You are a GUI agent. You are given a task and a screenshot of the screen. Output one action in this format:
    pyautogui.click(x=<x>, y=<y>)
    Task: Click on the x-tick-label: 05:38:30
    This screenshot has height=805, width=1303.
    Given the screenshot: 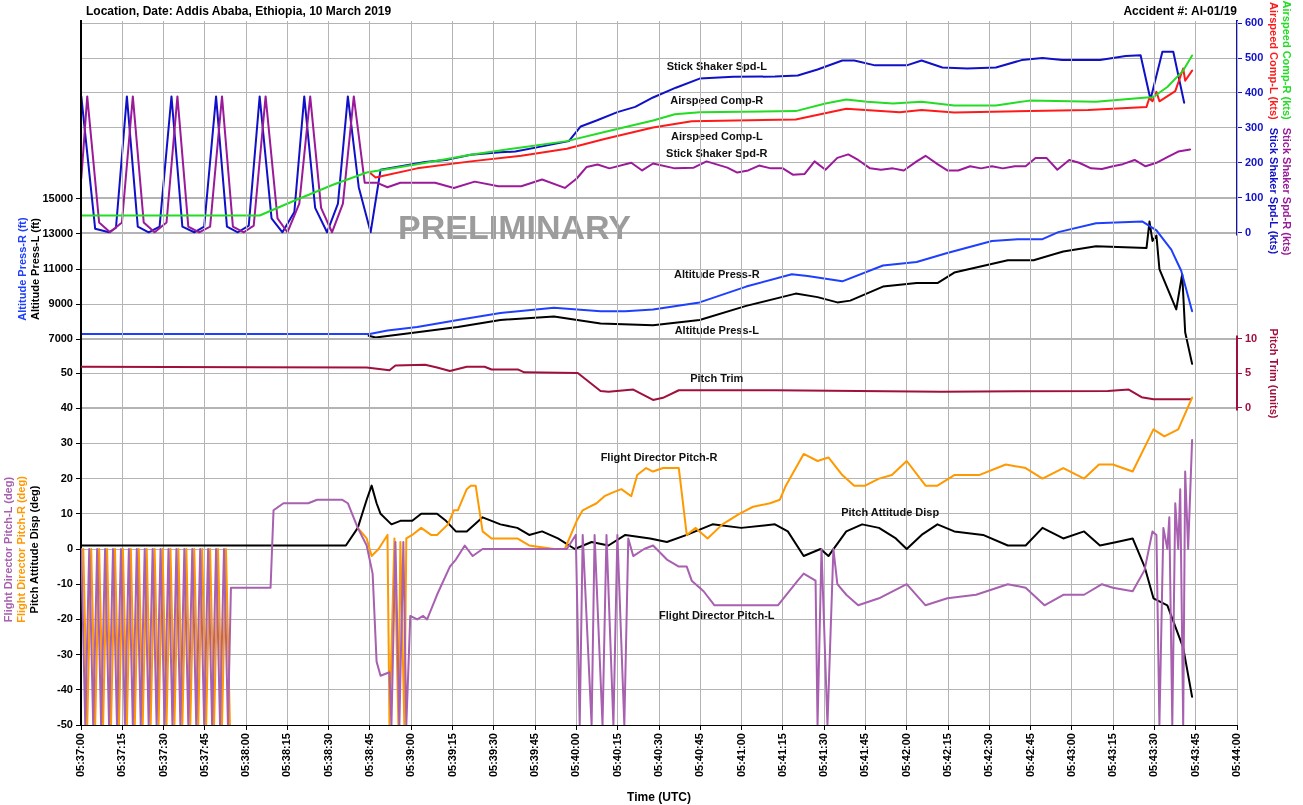 What is the action you would take?
    pyautogui.click(x=327, y=755)
    